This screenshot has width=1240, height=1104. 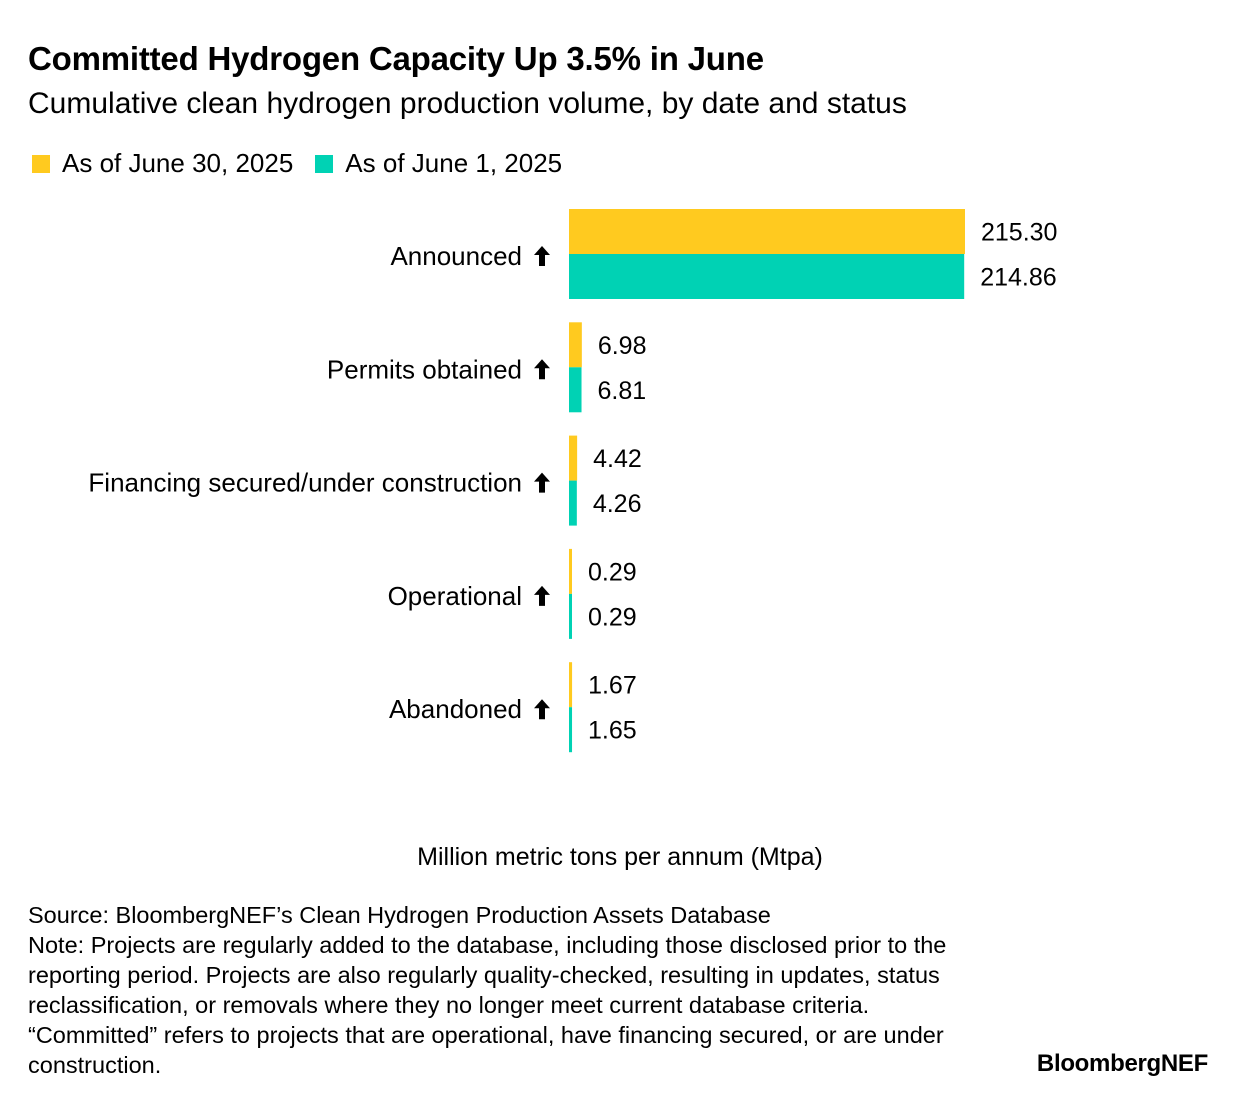 What do you see at coordinates (178, 163) in the screenshot?
I see `legend-label-june30: As of June 30, 2025` at bounding box center [178, 163].